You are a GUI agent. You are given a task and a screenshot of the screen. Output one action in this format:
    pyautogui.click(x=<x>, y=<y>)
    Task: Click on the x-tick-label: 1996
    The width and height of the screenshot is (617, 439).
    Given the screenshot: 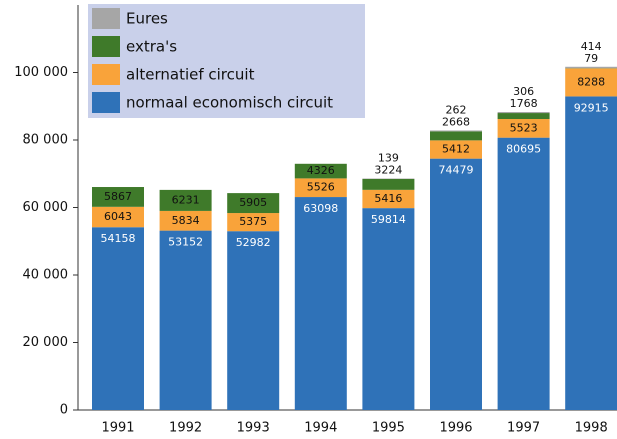 What is the action you would take?
    pyautogui.click(x=455, y=428)
    